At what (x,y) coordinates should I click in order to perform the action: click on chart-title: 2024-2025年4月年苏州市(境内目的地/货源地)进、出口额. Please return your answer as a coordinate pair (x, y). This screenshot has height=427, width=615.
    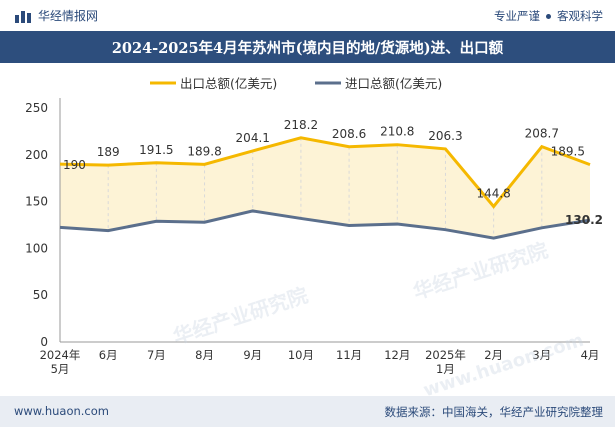
    Looking at the image, I should click on (307, 48).